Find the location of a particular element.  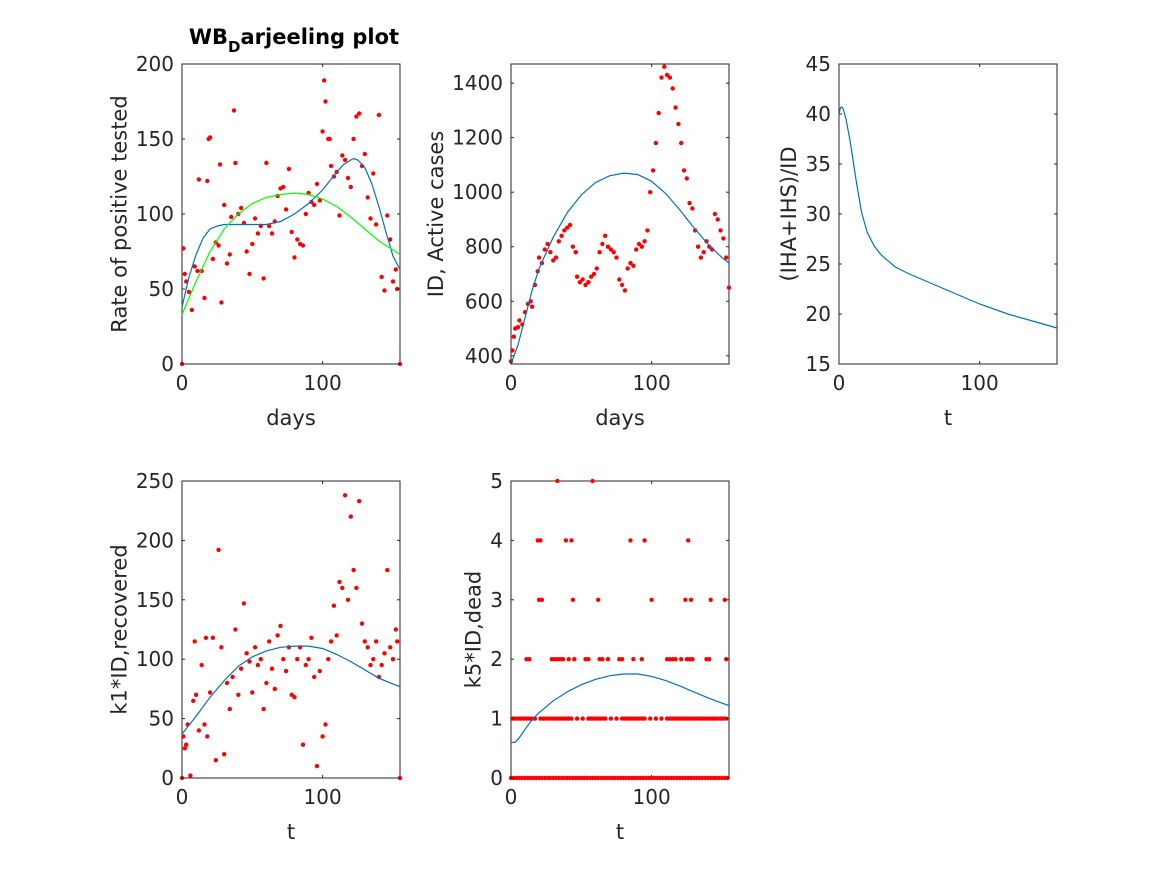

y-tick-label: 150 is located at coordinates (155, 139).